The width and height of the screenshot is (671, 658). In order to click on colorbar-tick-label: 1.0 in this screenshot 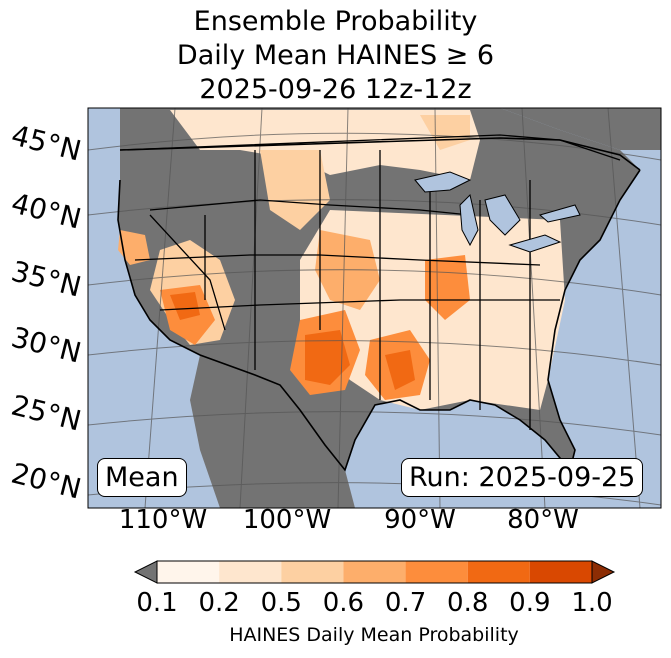, I will do `click(592, 603)`.